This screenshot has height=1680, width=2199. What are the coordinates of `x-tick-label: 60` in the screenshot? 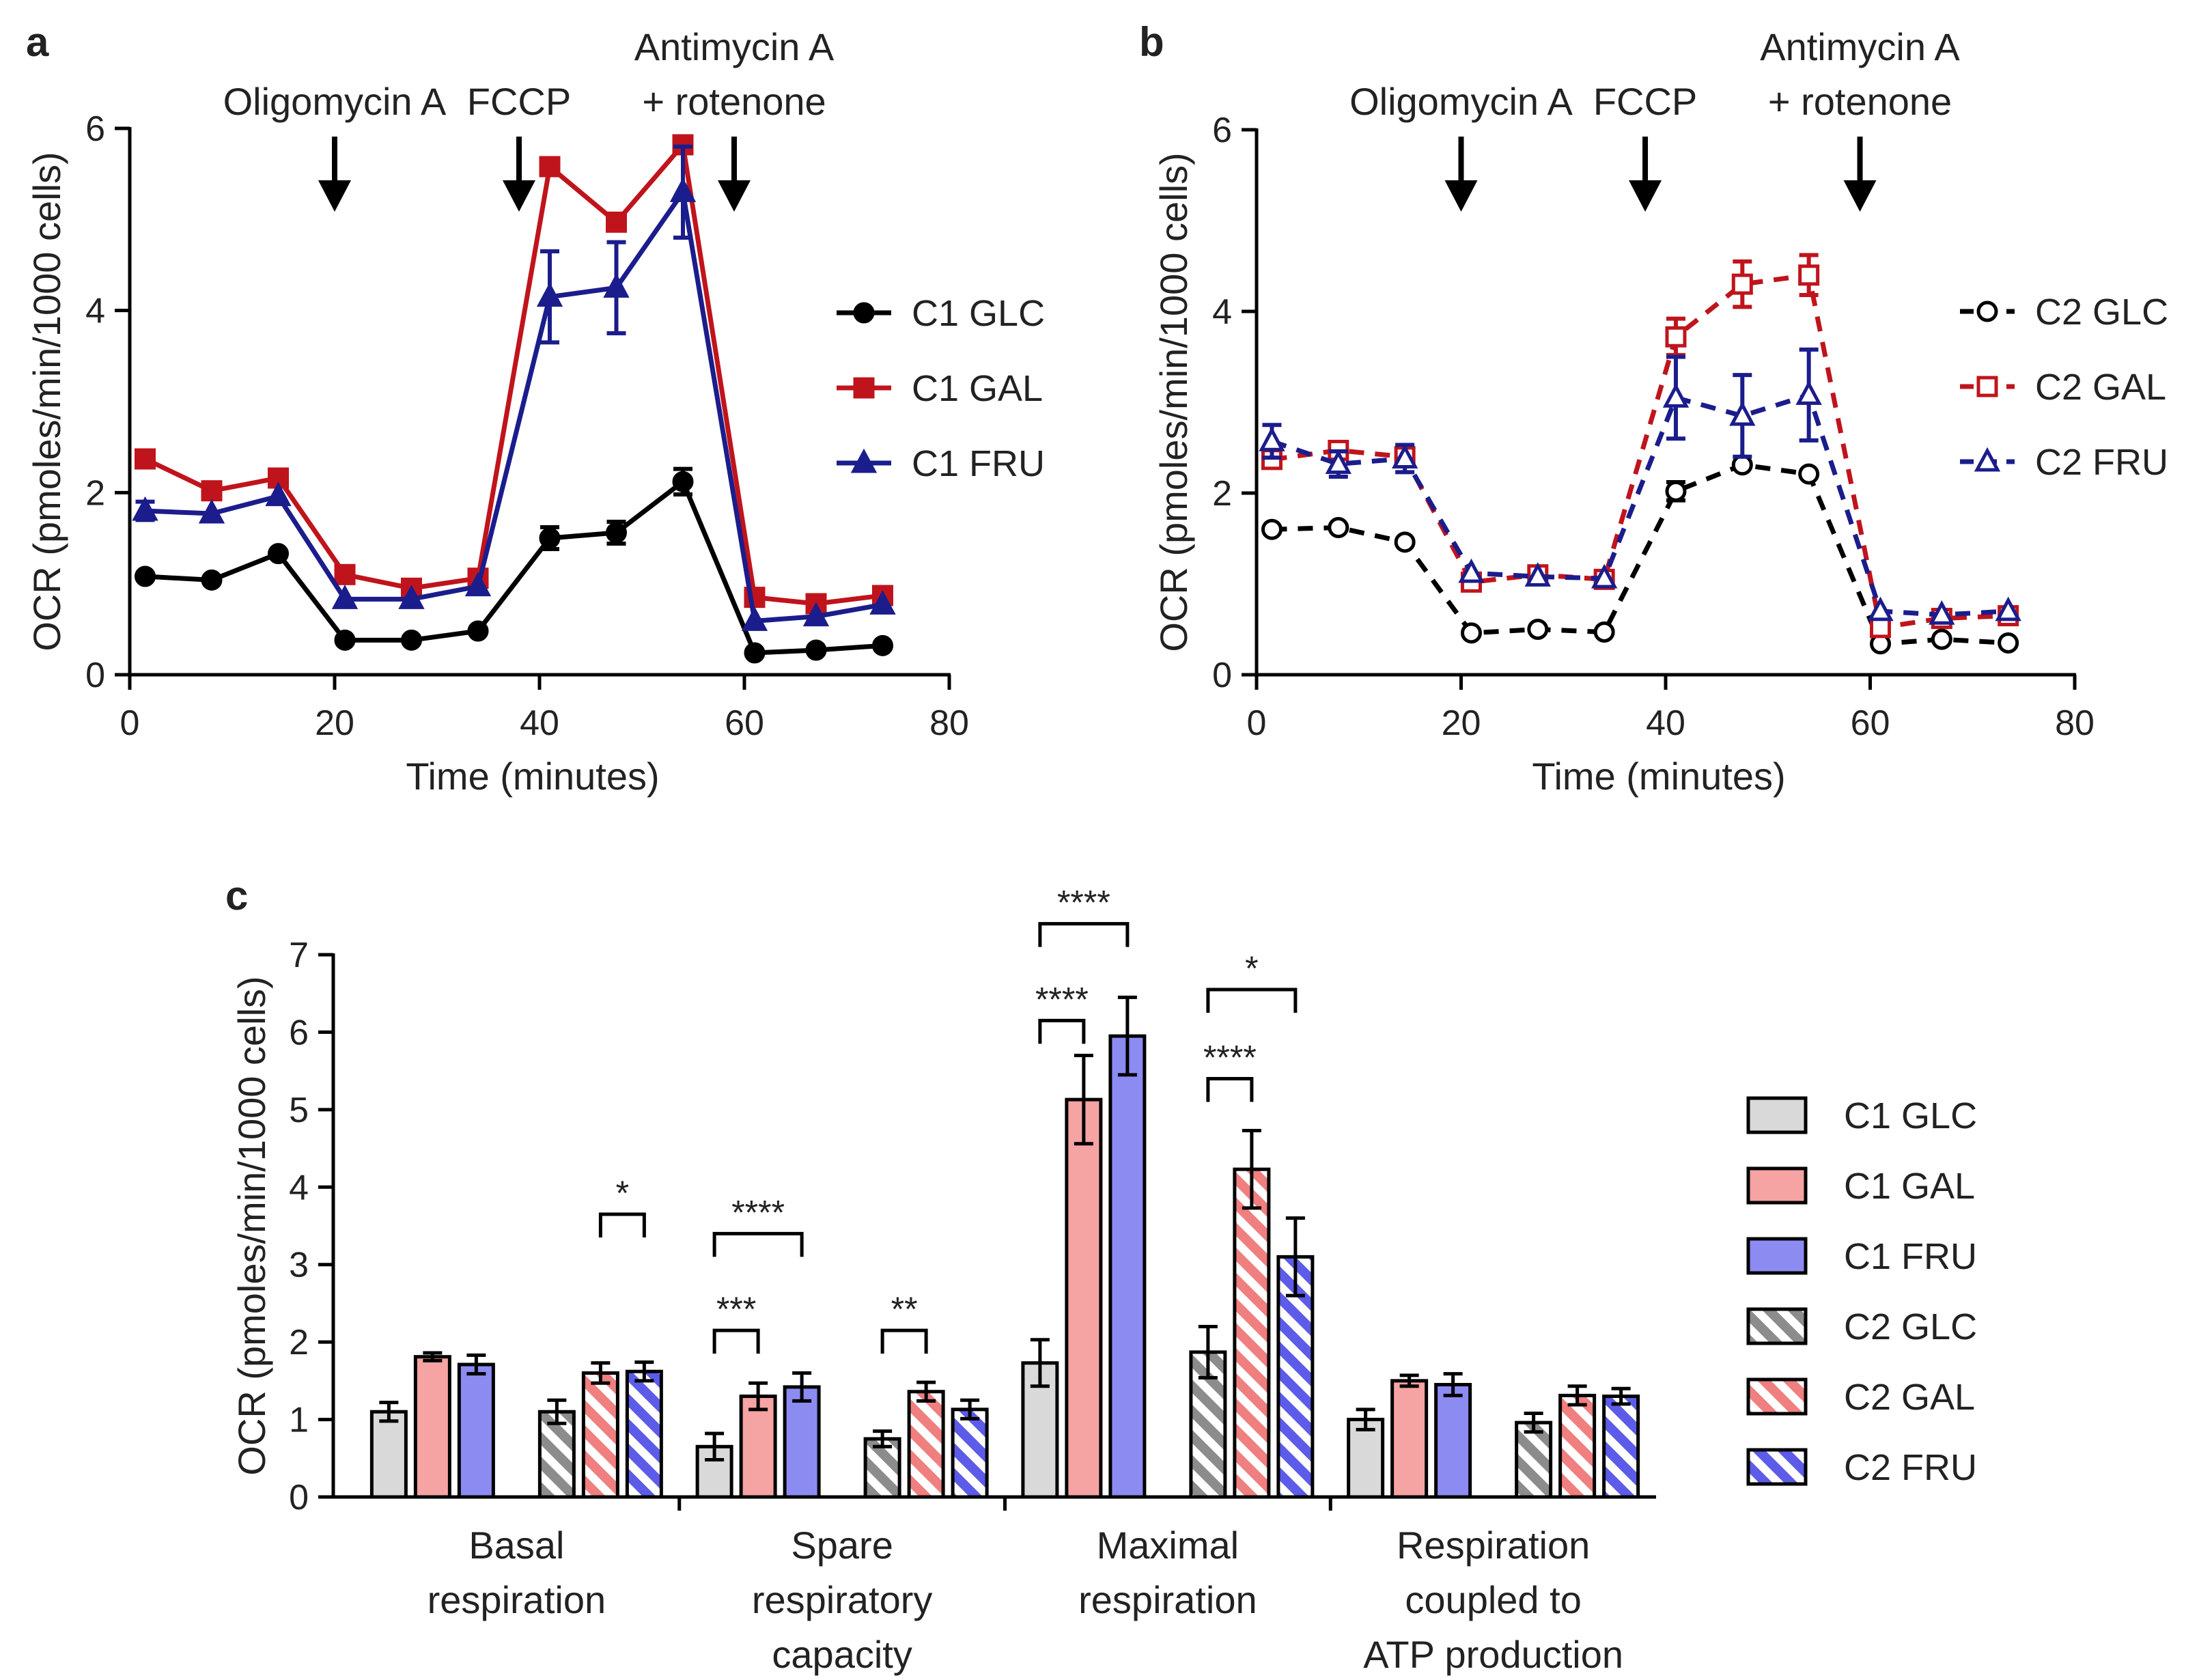 It's located at (744, 723).